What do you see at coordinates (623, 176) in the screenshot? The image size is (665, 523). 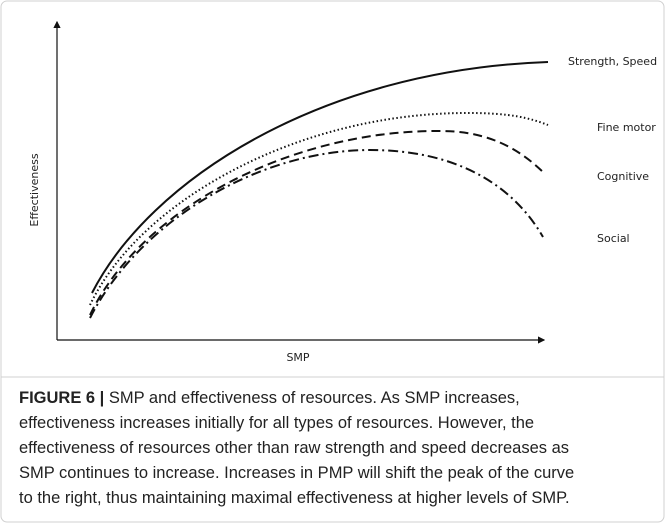 I see `curve-label: Cognitive` at bounding box center [623, 176].